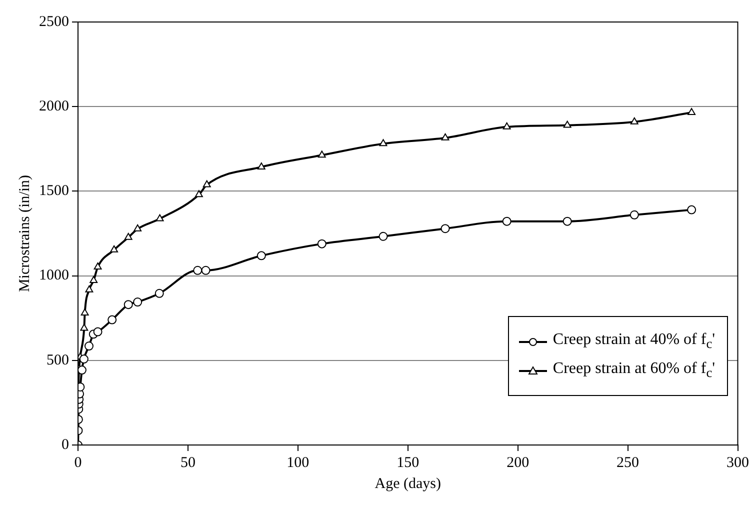  What do you see at coordinates (408, 462) in the screenshot?
I see `x-tick-label: 150` at bounding box center [408, 462].